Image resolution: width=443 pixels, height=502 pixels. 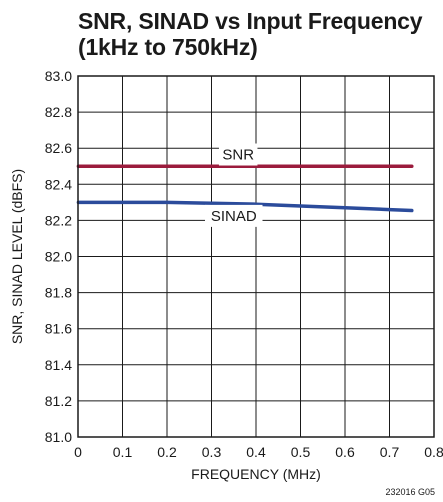 I want to click on y-tick-label: 82.0, so click(x=58, y=257).